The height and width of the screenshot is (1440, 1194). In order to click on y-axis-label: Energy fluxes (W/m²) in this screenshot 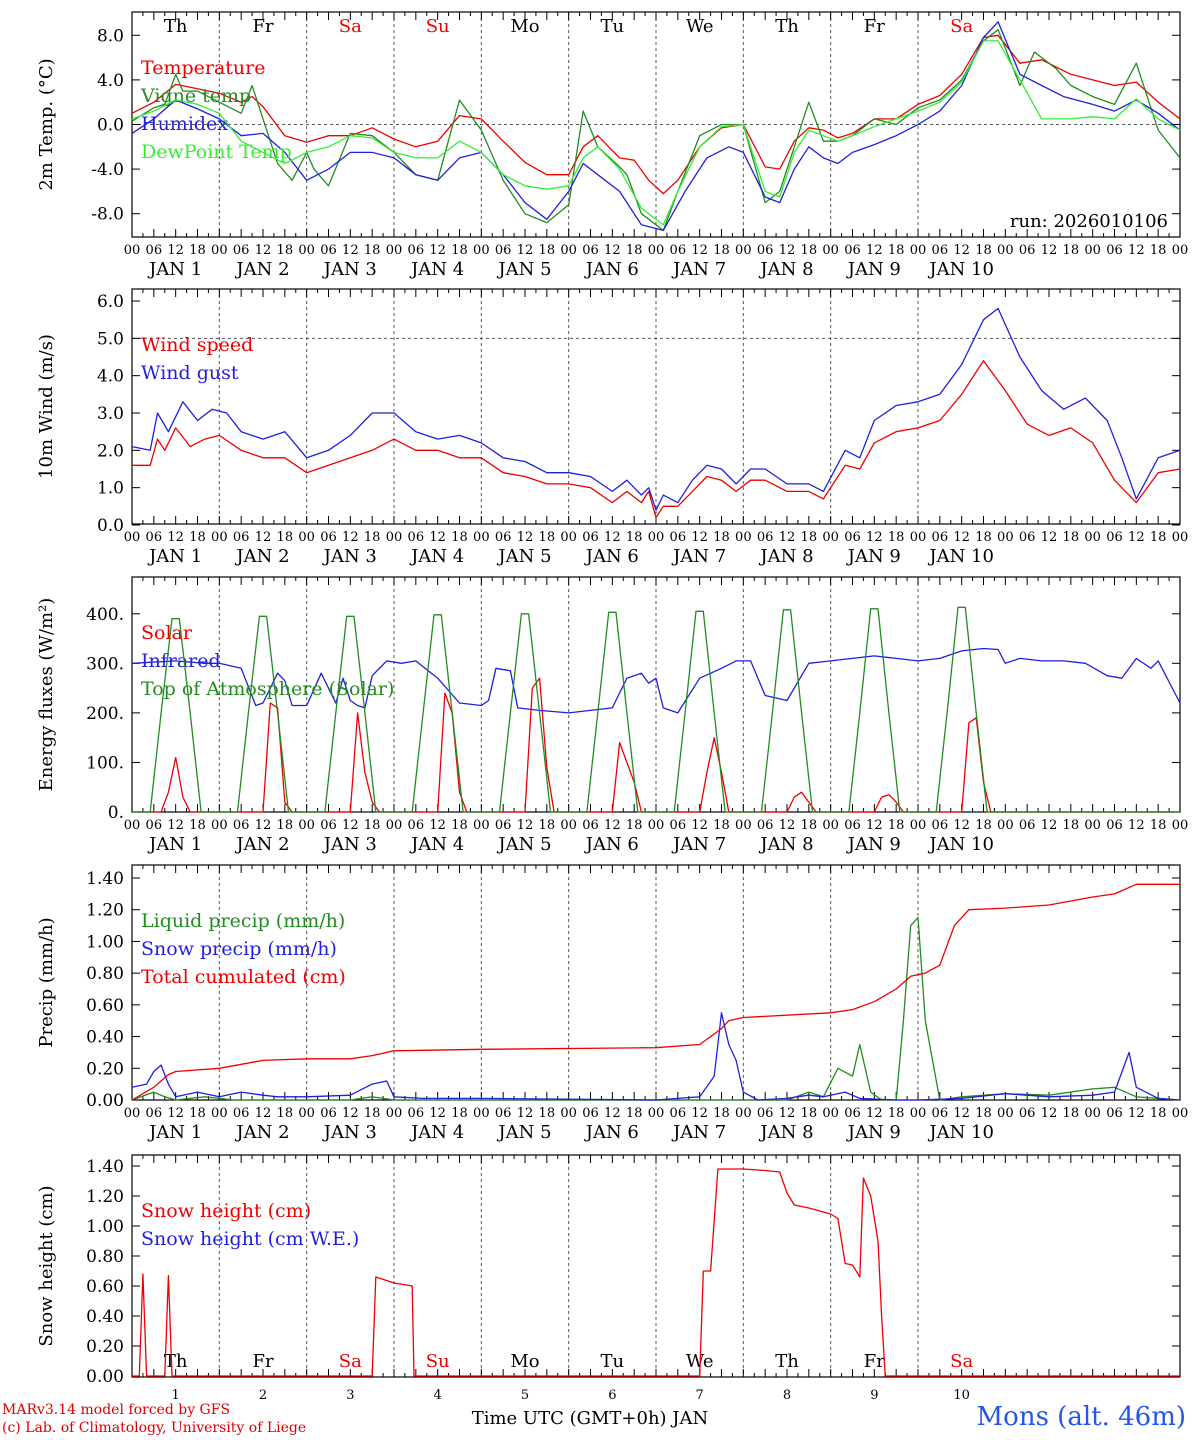, I will do `click(46, 695)`.